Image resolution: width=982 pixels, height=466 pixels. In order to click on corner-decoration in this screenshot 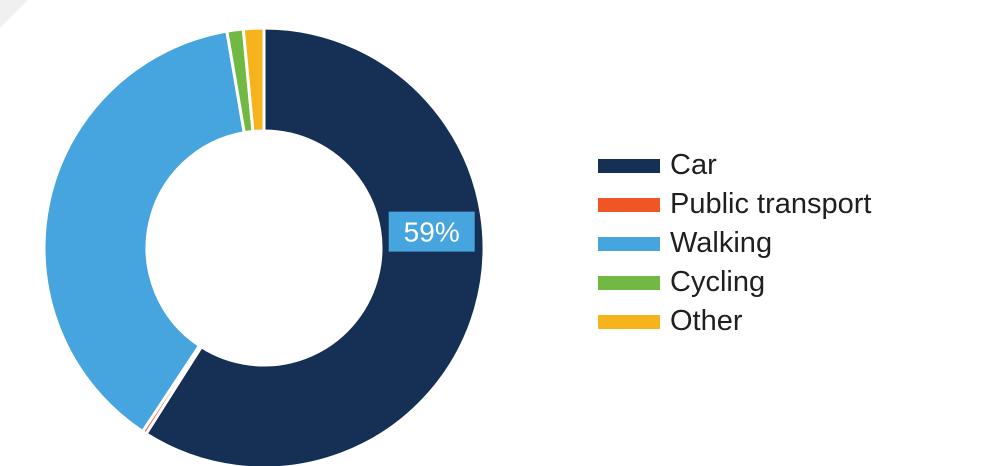, I will do `click(14, 14)`.